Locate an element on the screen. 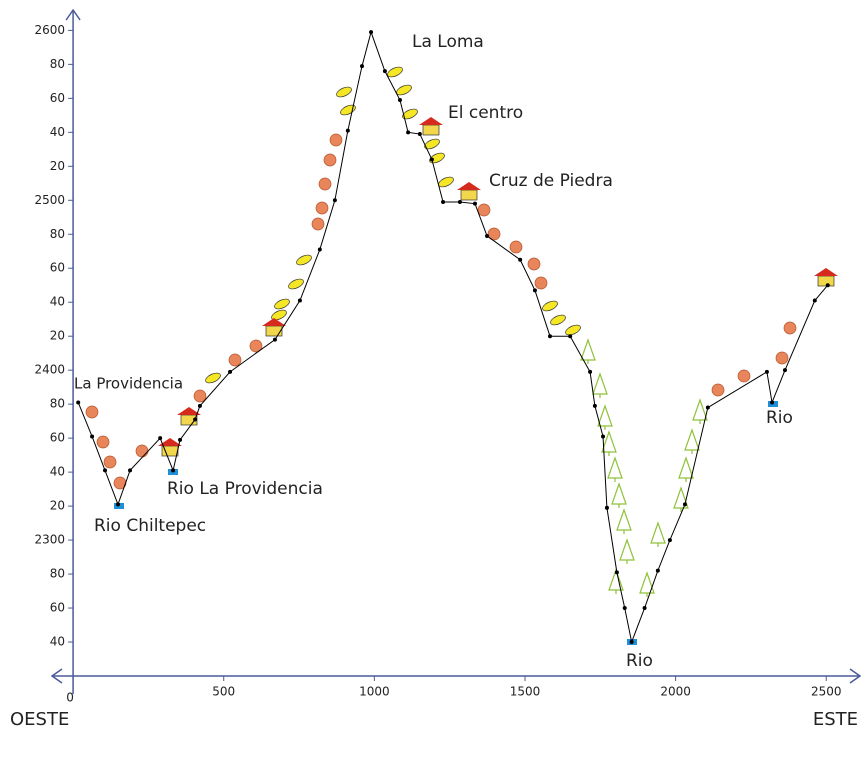 Image resolution: width=866 pixels, height=763 pixels. x-tick-label: 2000 is located at coordinates (675, 692).